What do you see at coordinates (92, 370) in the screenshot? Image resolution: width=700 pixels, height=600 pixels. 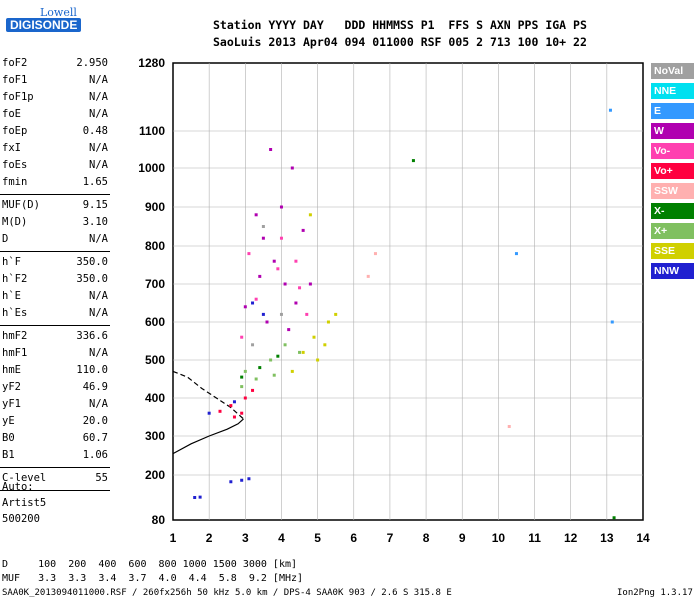 I see `param-value: 110.0` at bounding box center [92, 370].